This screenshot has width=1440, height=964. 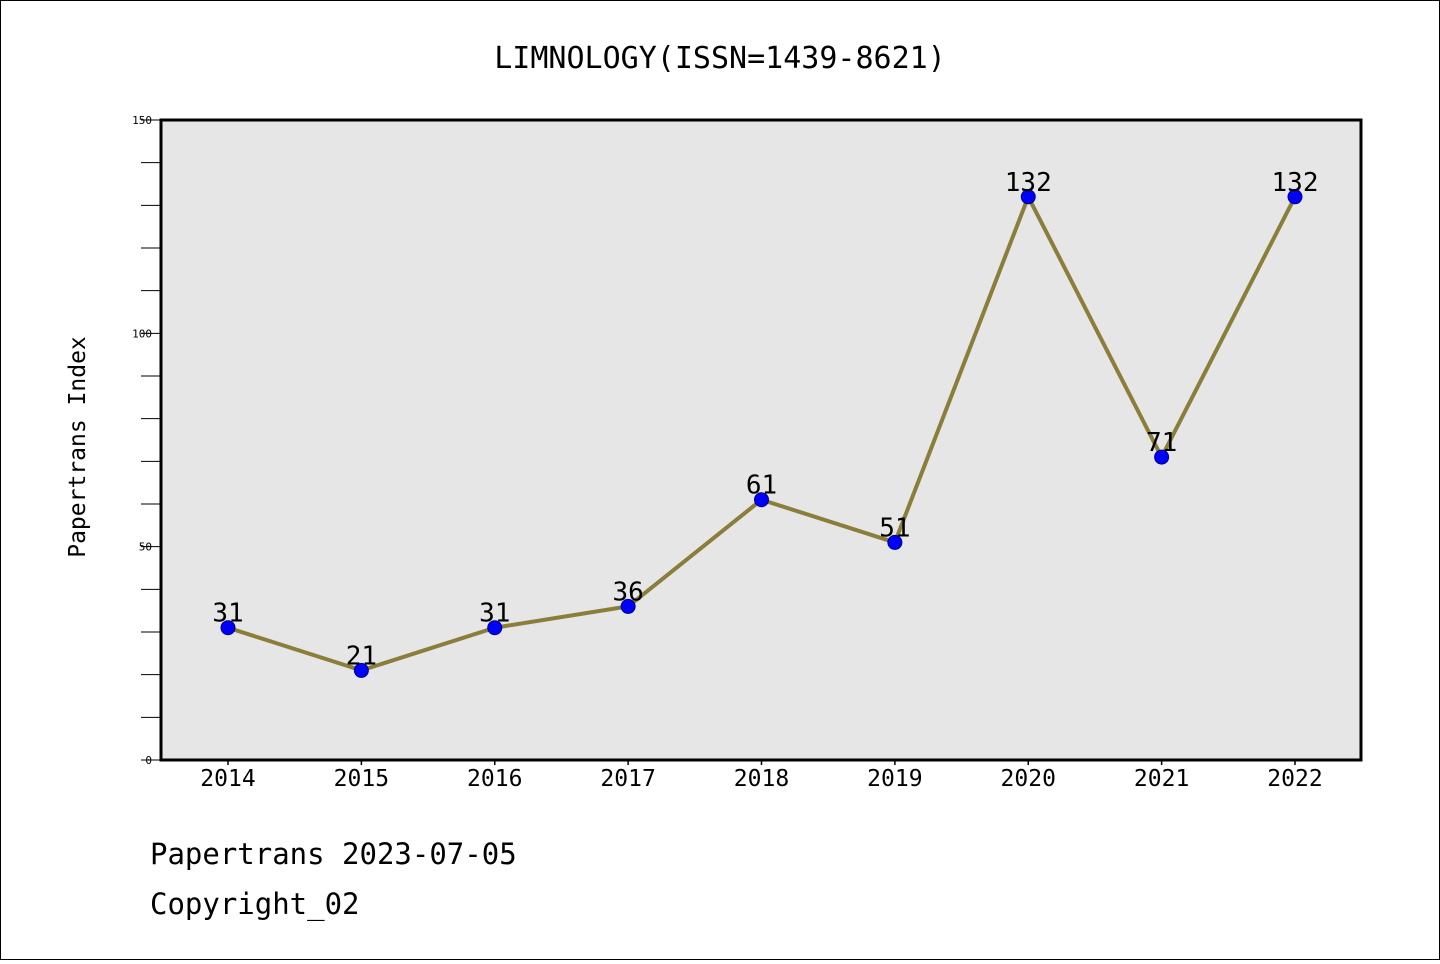 I want to click on y-tick-label: 150, so click(x=142, y=120).